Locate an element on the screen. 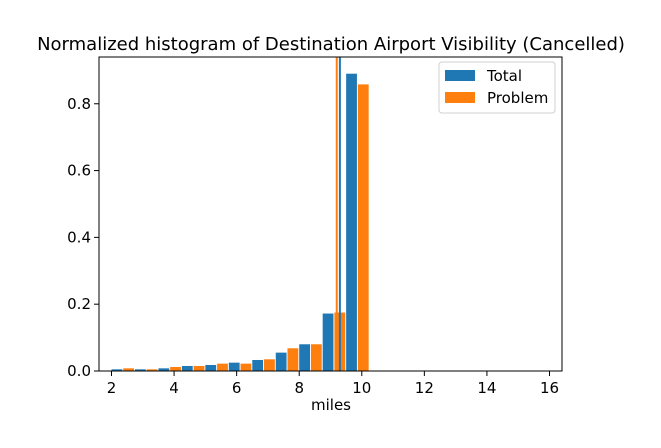 This screenshot has height=448, width=661. legend-label-problem: Problem is located at coordinates (517, 98).